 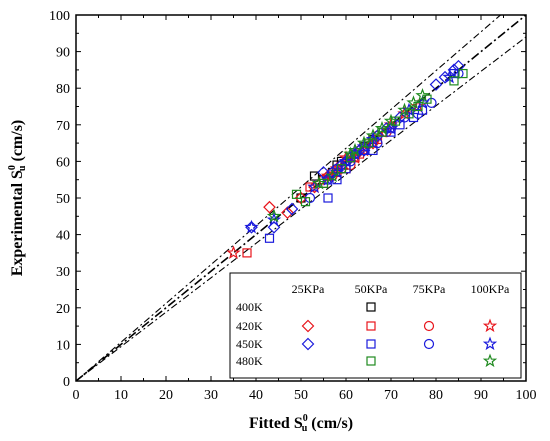 I want to click on legend-row-450k: 450K, so click(x=249, y=344).